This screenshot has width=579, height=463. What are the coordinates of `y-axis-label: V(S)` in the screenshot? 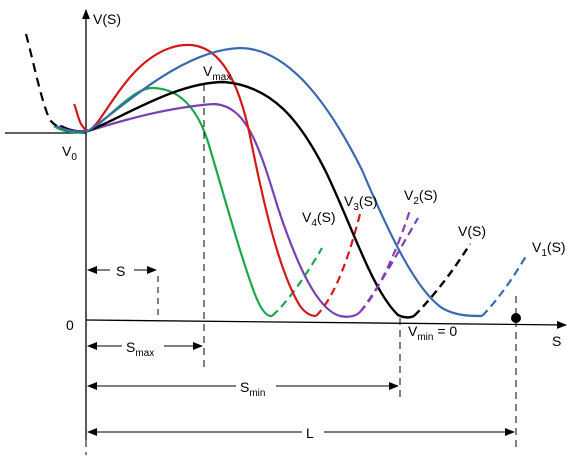 It's located at (107, 19).